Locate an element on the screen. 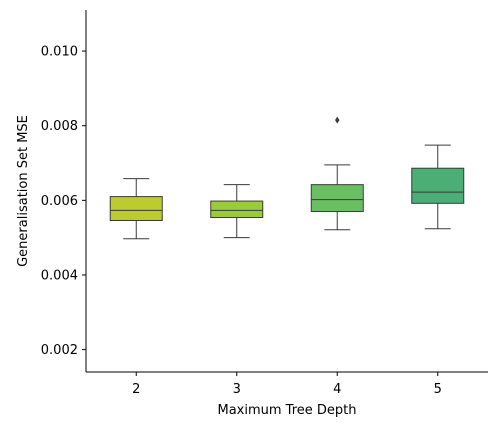  x-tick-label: 2 is located at coordinates (136, 389).